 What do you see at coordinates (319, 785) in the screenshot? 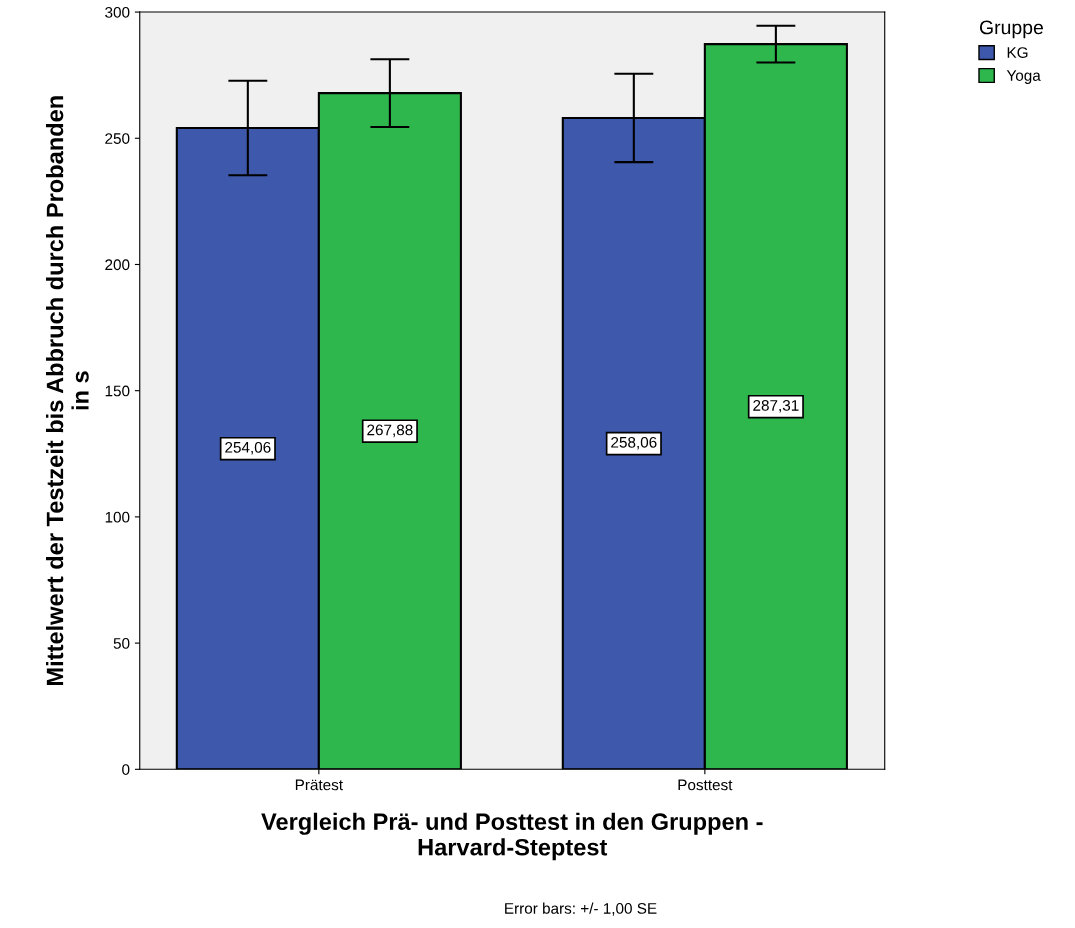
I see `x-tick-label: Prätest` at bounding box center [319, 785].